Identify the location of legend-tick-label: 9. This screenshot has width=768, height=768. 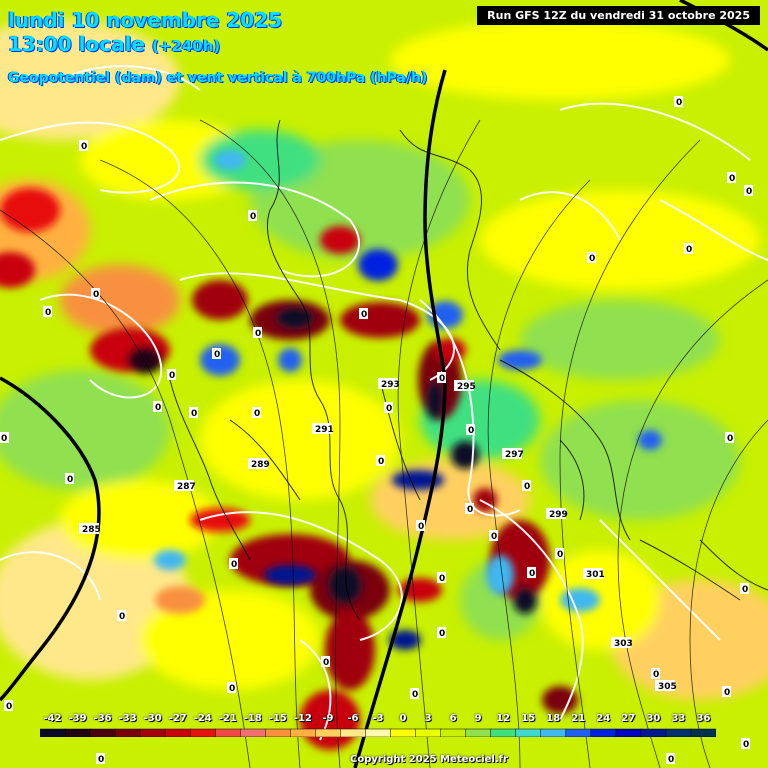
(478, 718).